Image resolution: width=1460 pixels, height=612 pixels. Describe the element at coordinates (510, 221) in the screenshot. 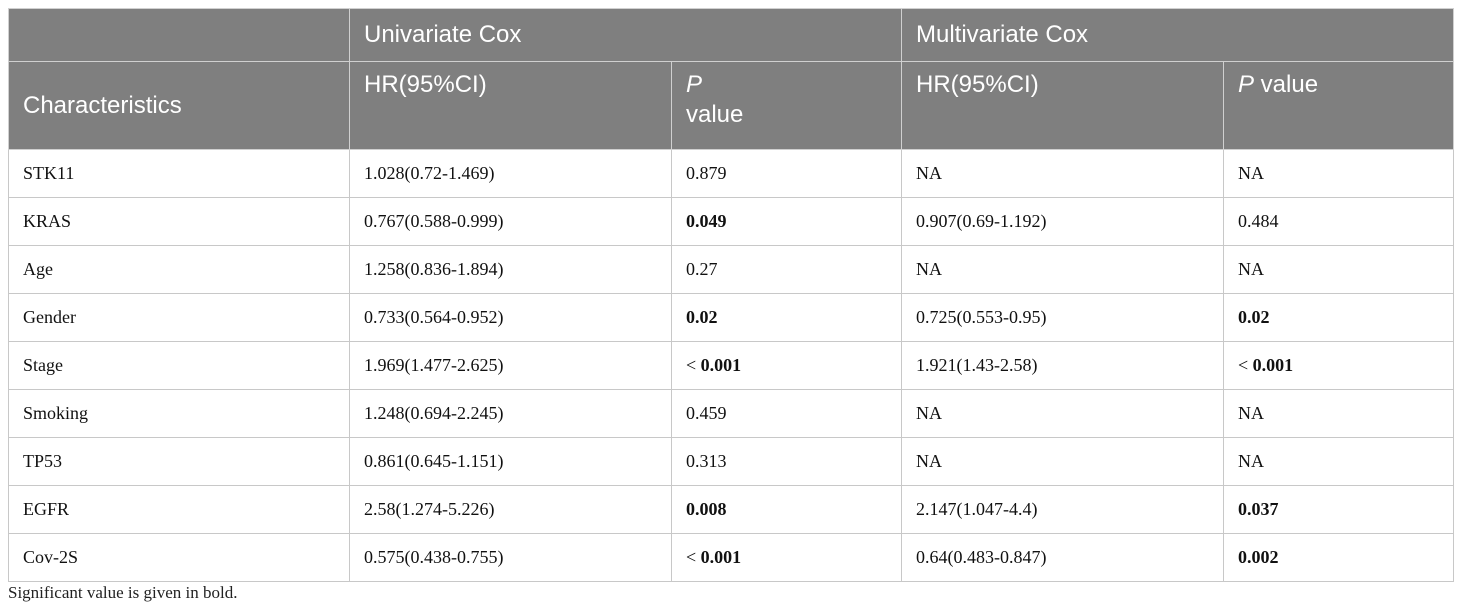

I see `univariate-hr-cell: 0.767(0.588-0.999)` at that location.